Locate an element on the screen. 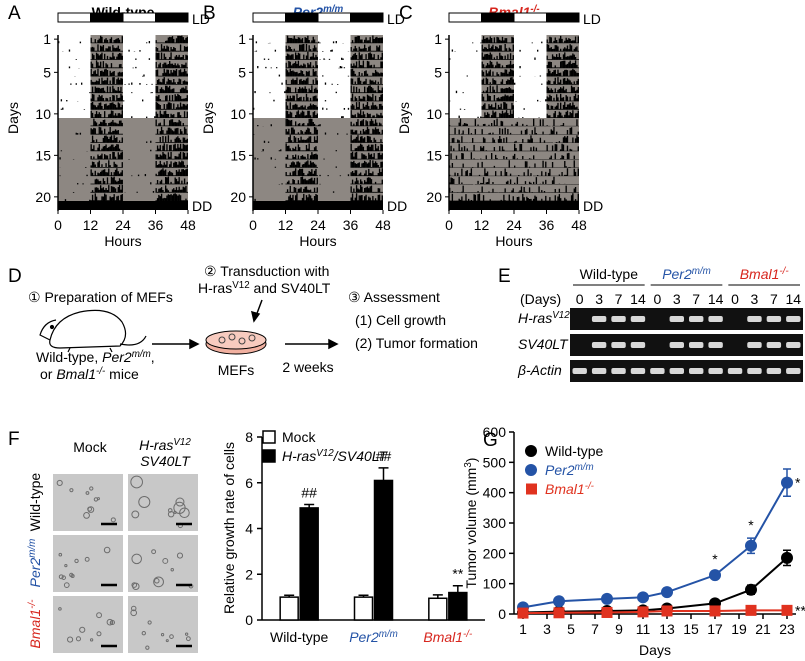 This screenshot has width=805, height=661. legend-swatch is located at coordinates (269, 456).